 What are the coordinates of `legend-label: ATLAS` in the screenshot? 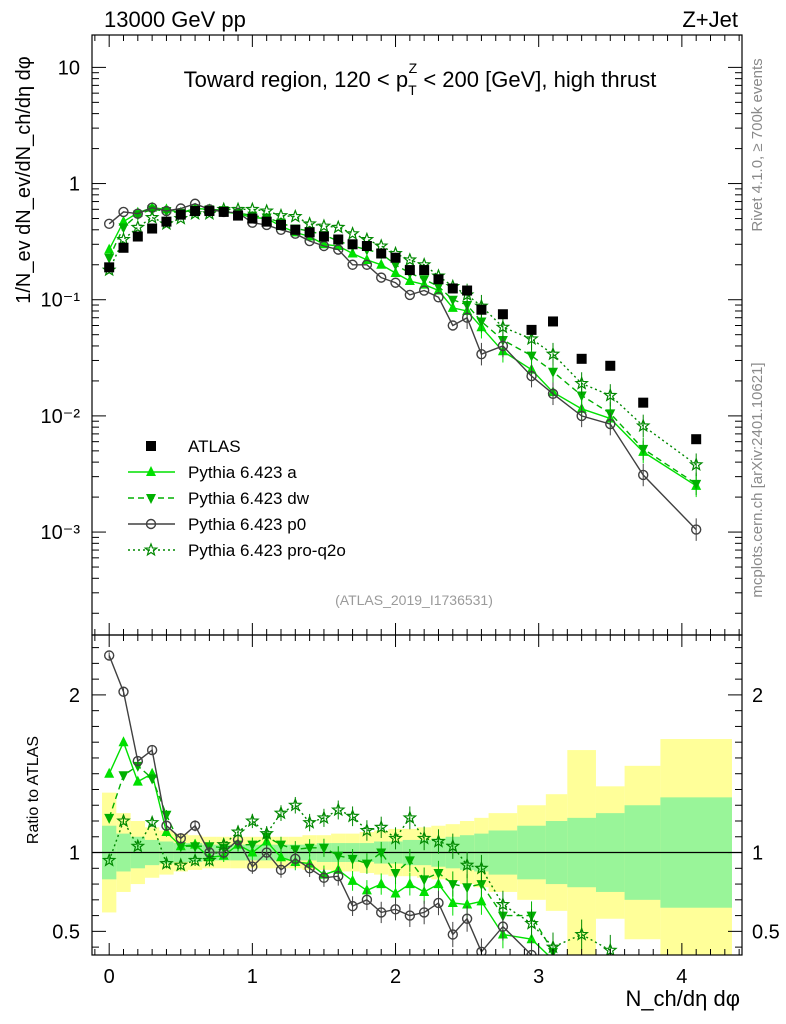 It's located at (214, 446).